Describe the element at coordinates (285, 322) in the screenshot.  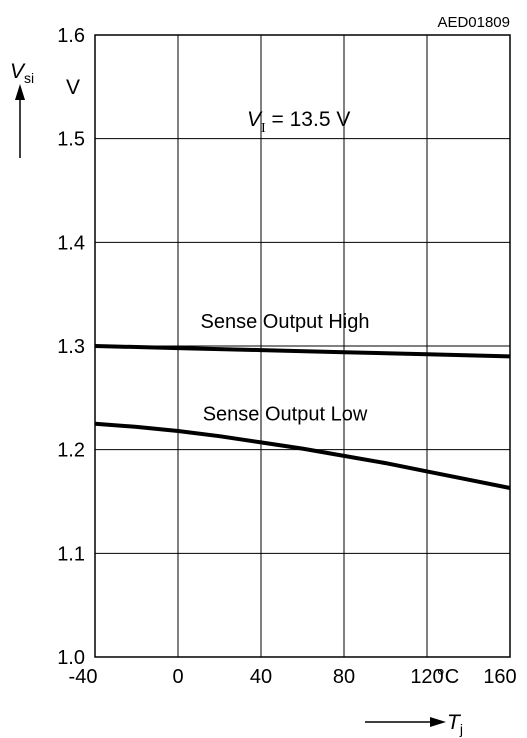
I see `series-label-sense-output-high: Sense Output High` at that location.